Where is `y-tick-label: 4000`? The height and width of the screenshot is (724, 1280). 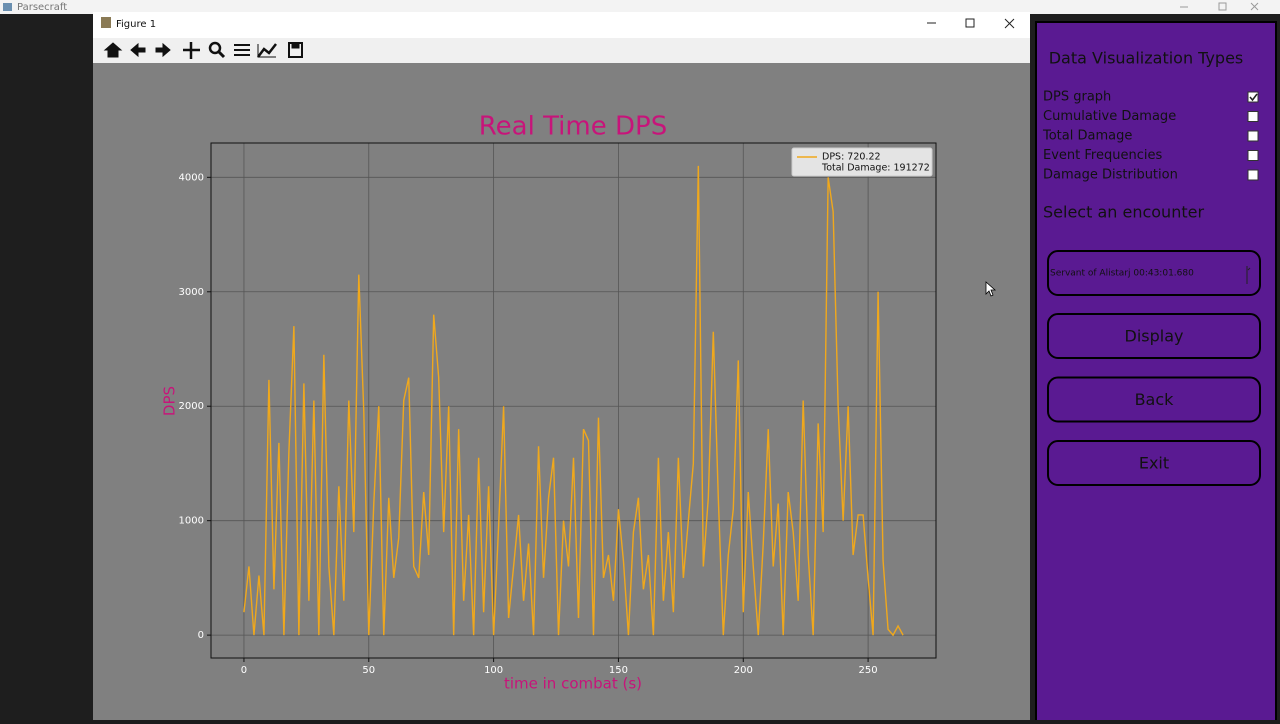
y-tick-label: 4000 is located at coordinates (191, 177).